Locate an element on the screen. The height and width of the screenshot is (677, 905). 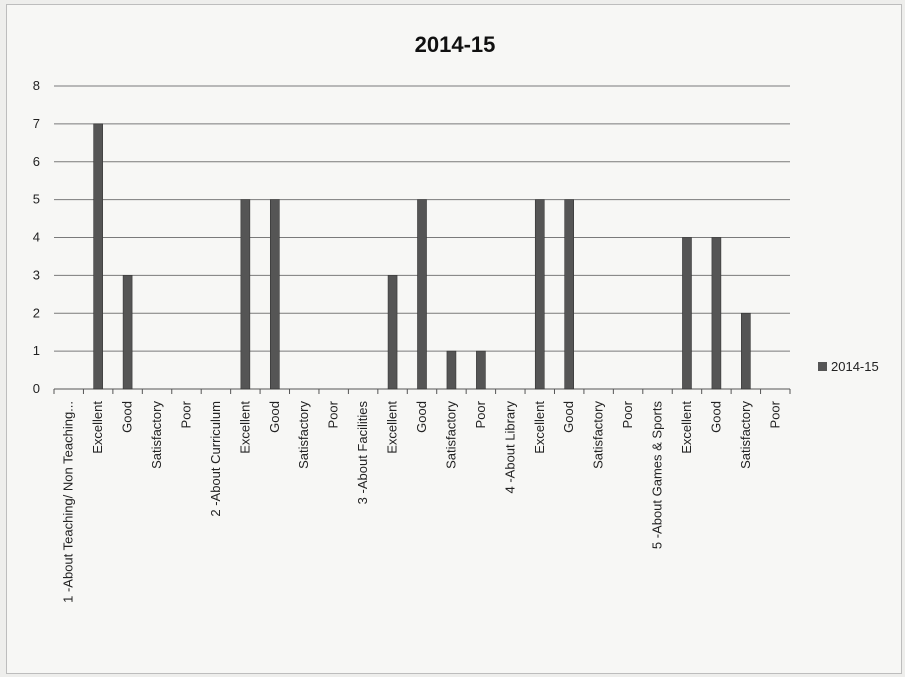
x-axis is located at coordinates (422, 391).